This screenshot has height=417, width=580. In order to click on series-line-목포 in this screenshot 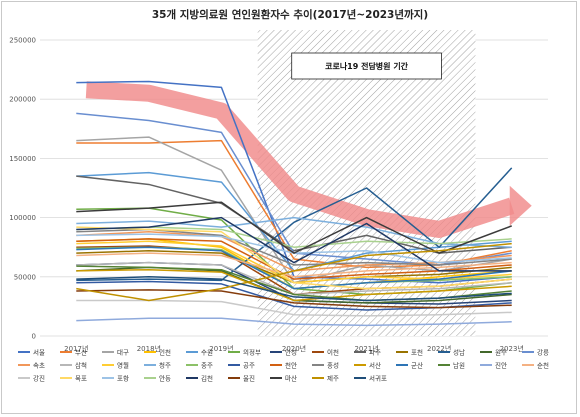, I will do `click(294, 258)`.